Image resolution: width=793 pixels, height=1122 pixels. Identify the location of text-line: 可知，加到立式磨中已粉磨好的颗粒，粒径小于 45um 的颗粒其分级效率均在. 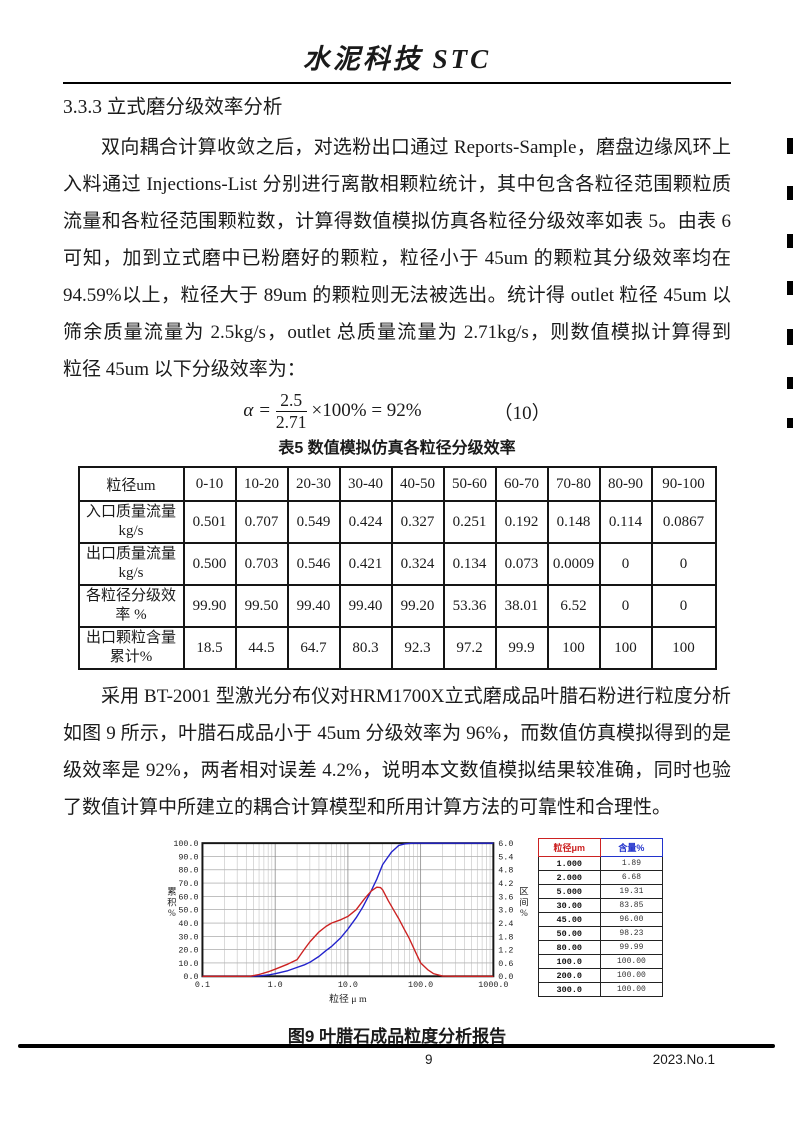
(397, 258).